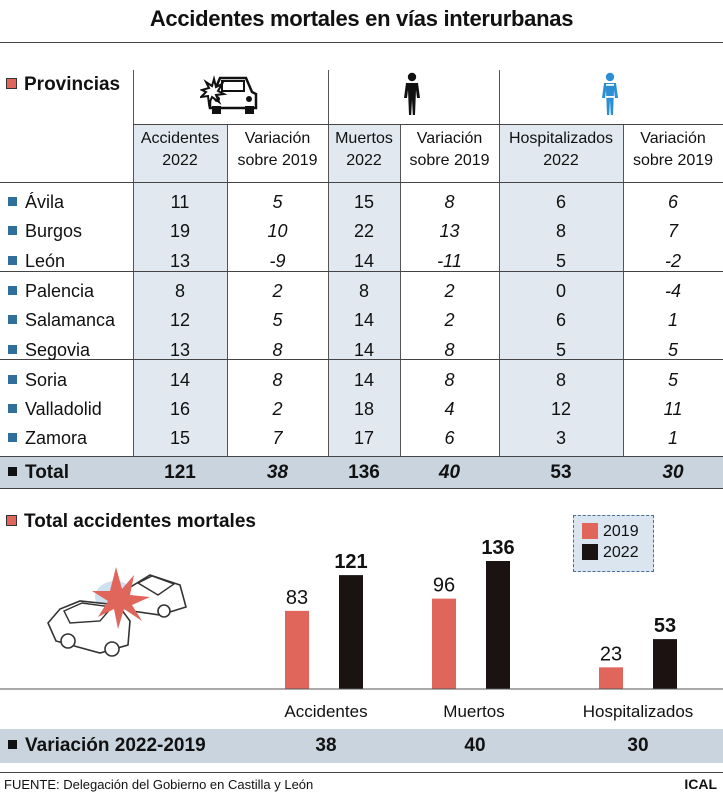  I want to click on table-cell: 0, so click(560, 290).